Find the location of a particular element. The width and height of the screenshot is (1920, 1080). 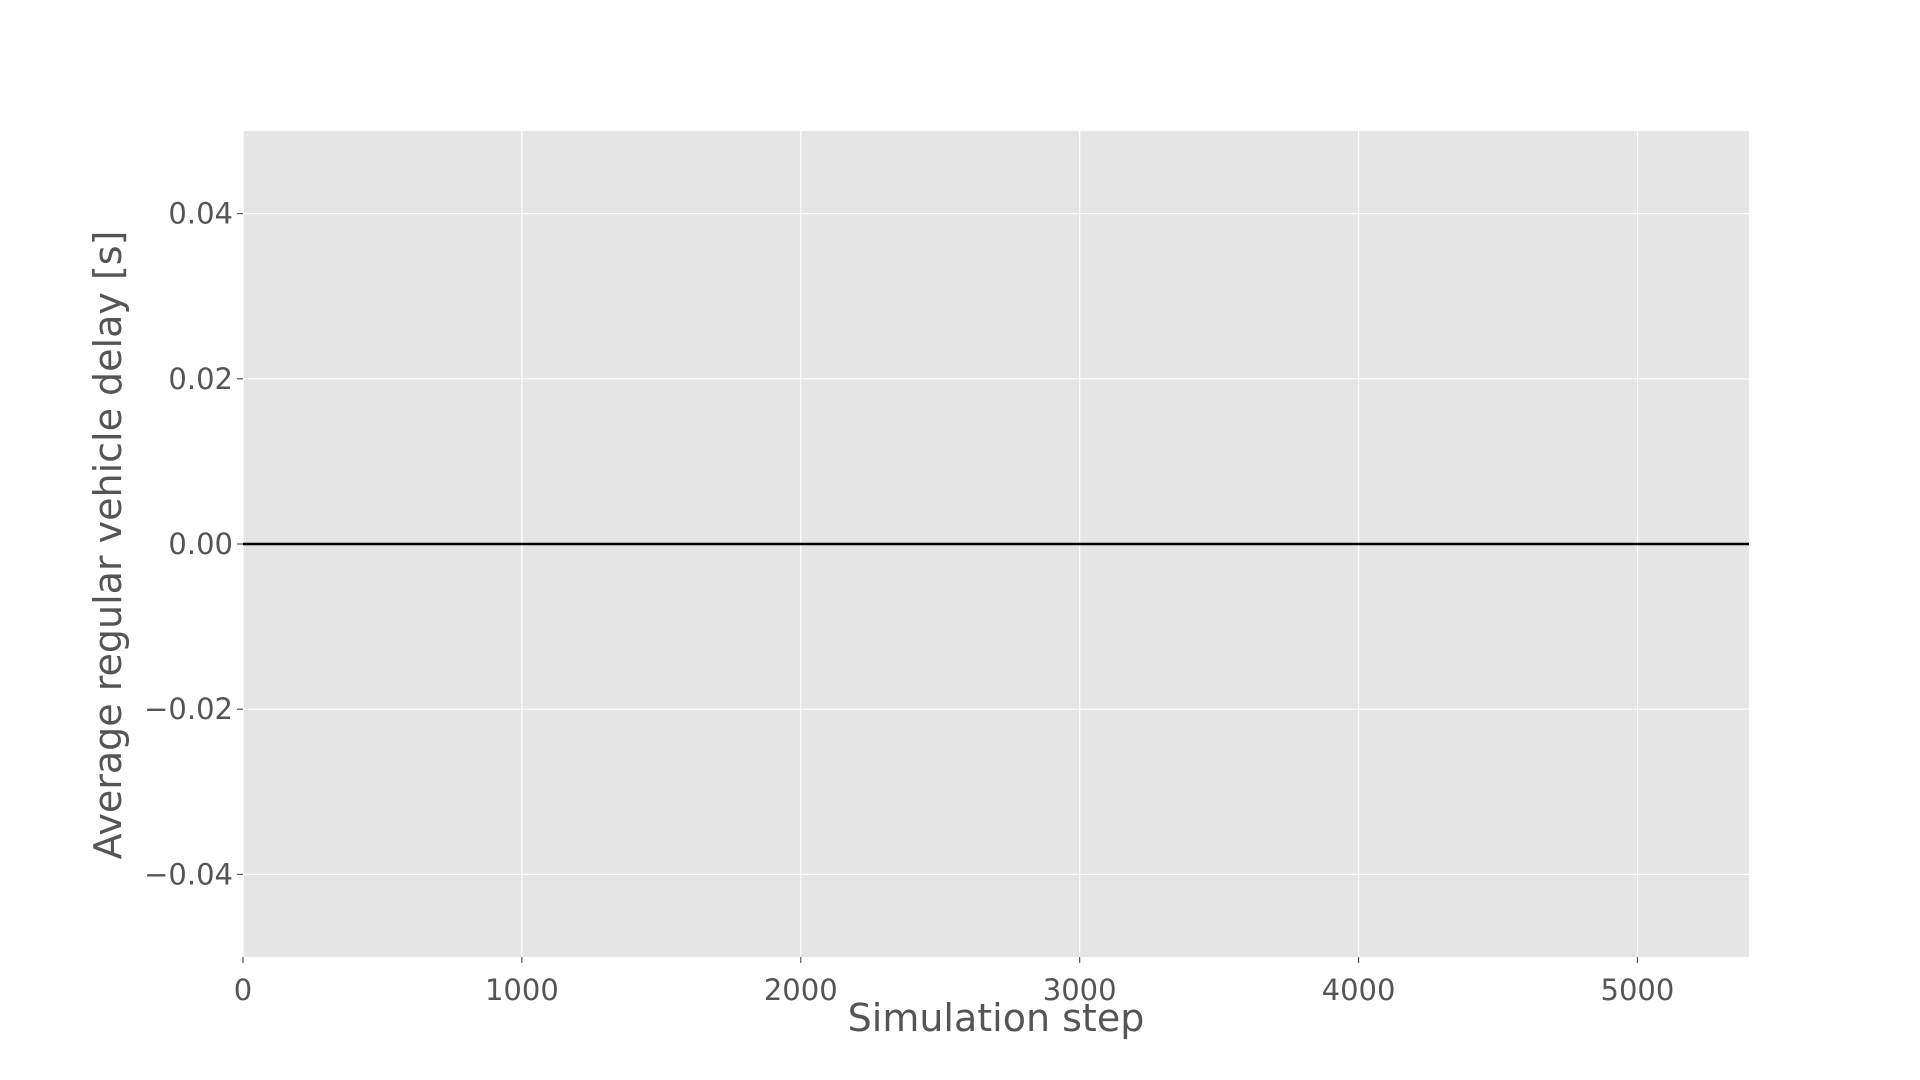

x-tick-label: 4000 is located at coordinates (1359, 990).